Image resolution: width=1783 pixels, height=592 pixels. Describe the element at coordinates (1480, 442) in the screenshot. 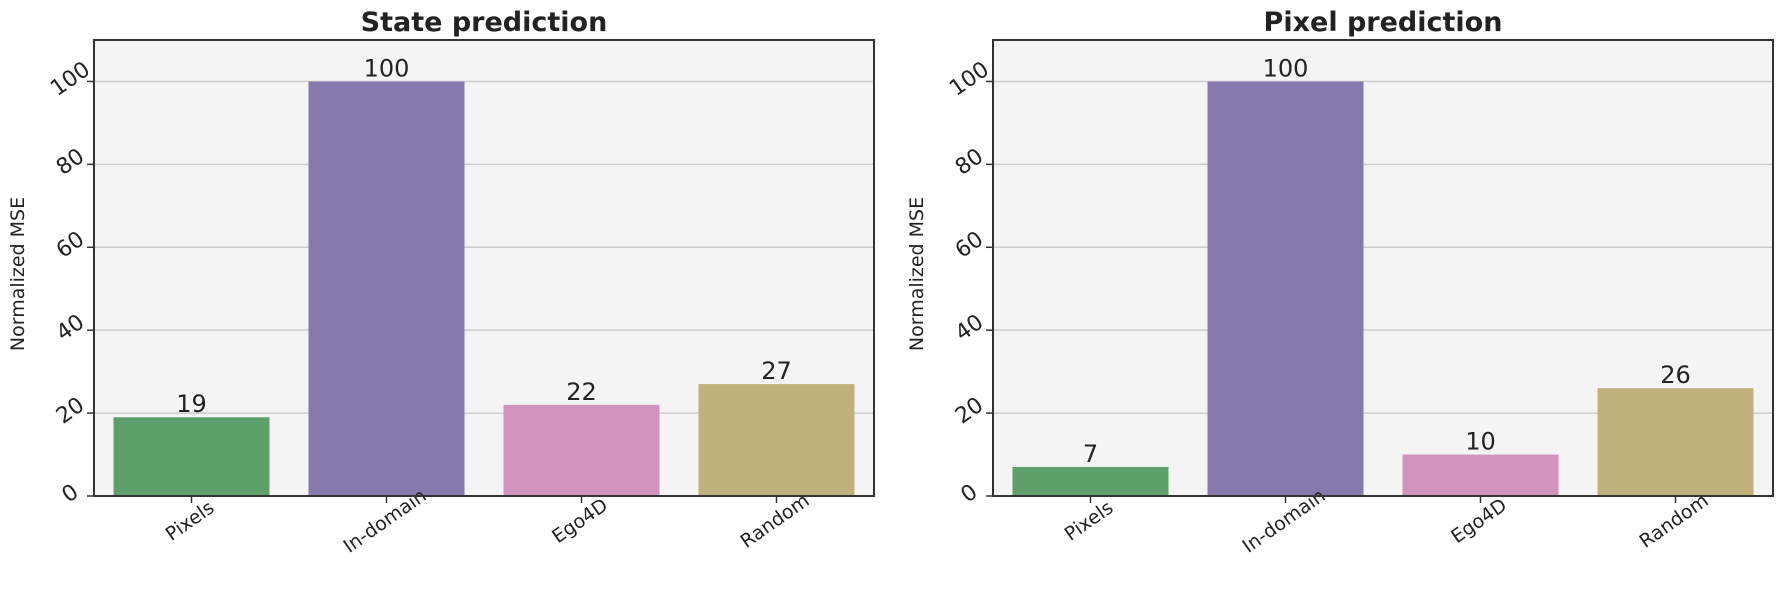

I see `data-label: 10` at that location.